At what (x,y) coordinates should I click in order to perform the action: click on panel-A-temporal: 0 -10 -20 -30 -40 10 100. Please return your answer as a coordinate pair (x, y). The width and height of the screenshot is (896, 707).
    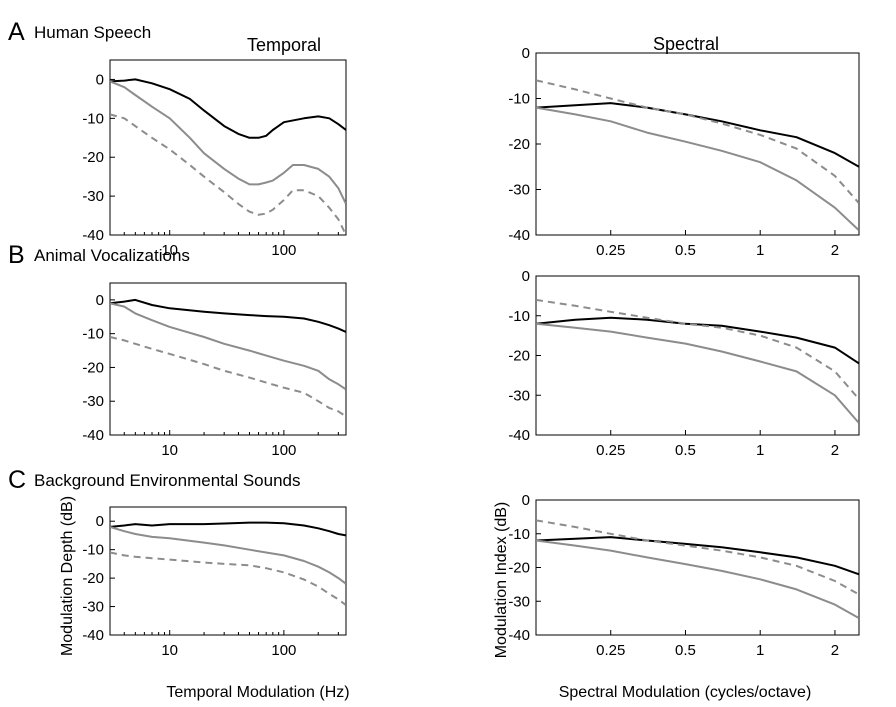
    Looking at the image, I should click on (214, 159).